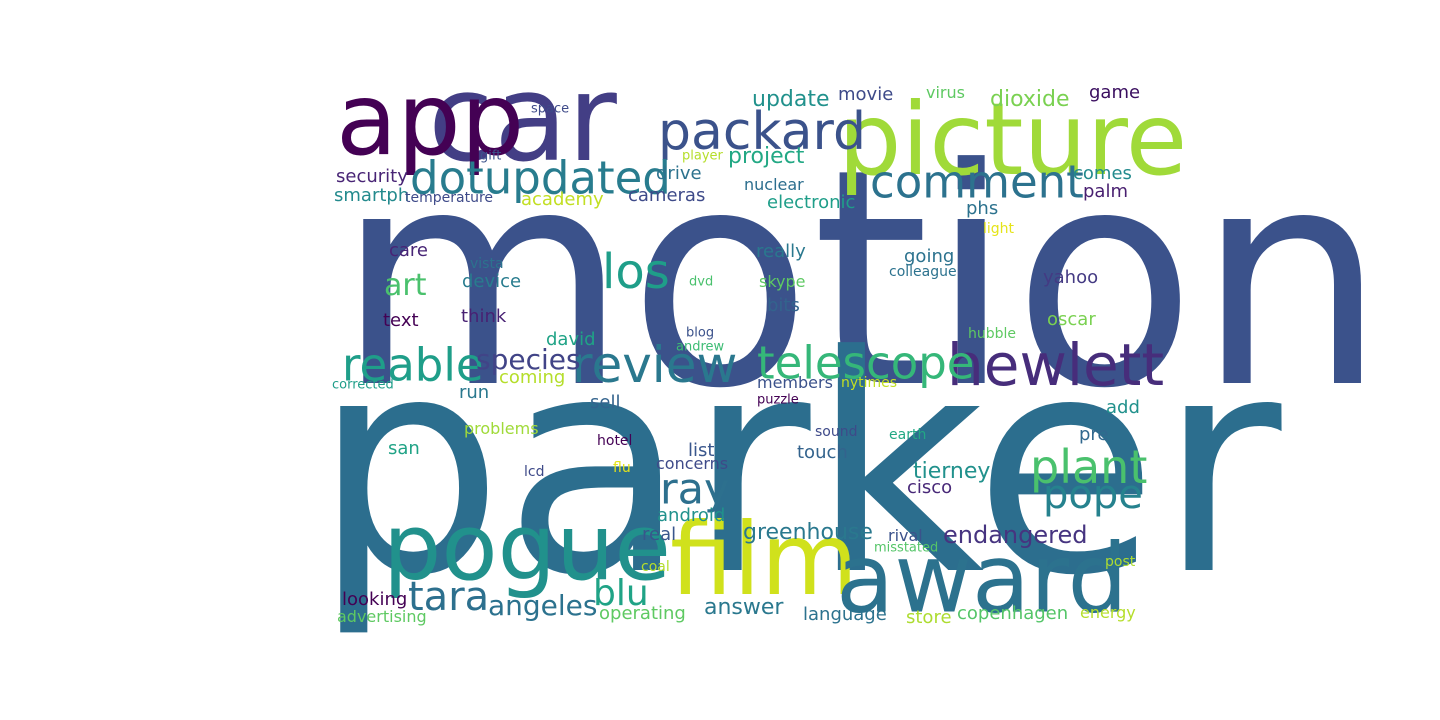  I want to click on cloud-word-san: san, so click(404, 448).